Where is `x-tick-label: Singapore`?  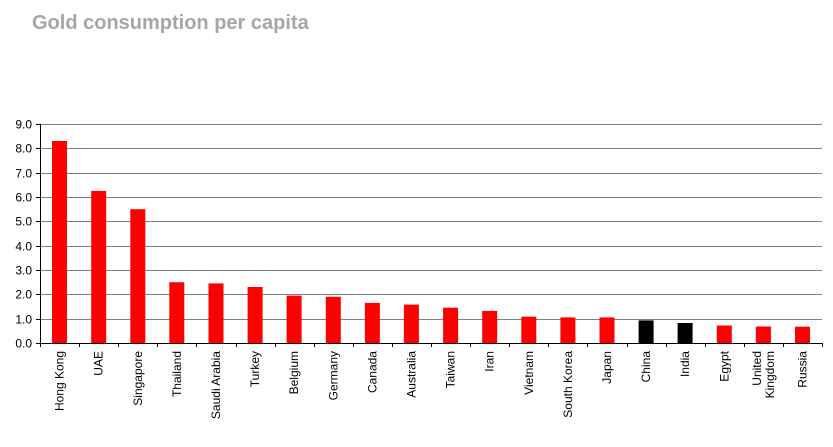
x-tick-label: Singapore is located at coordinates (138, 378).